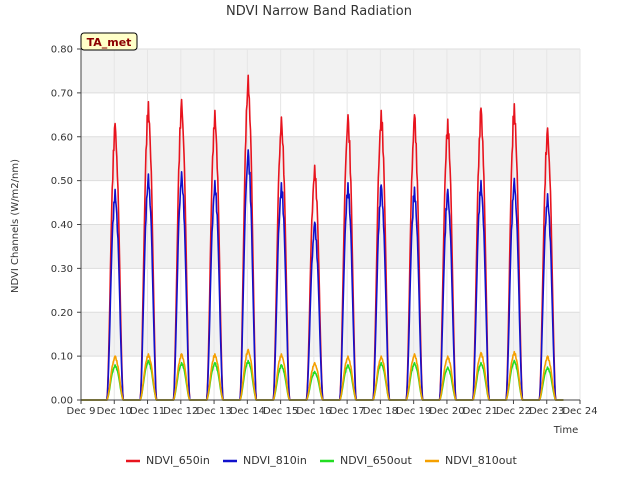 Image resolution: width=640 pixels, height=484 pixels. I want to click on x-tick-label: Dec 21, so click(480, 411).